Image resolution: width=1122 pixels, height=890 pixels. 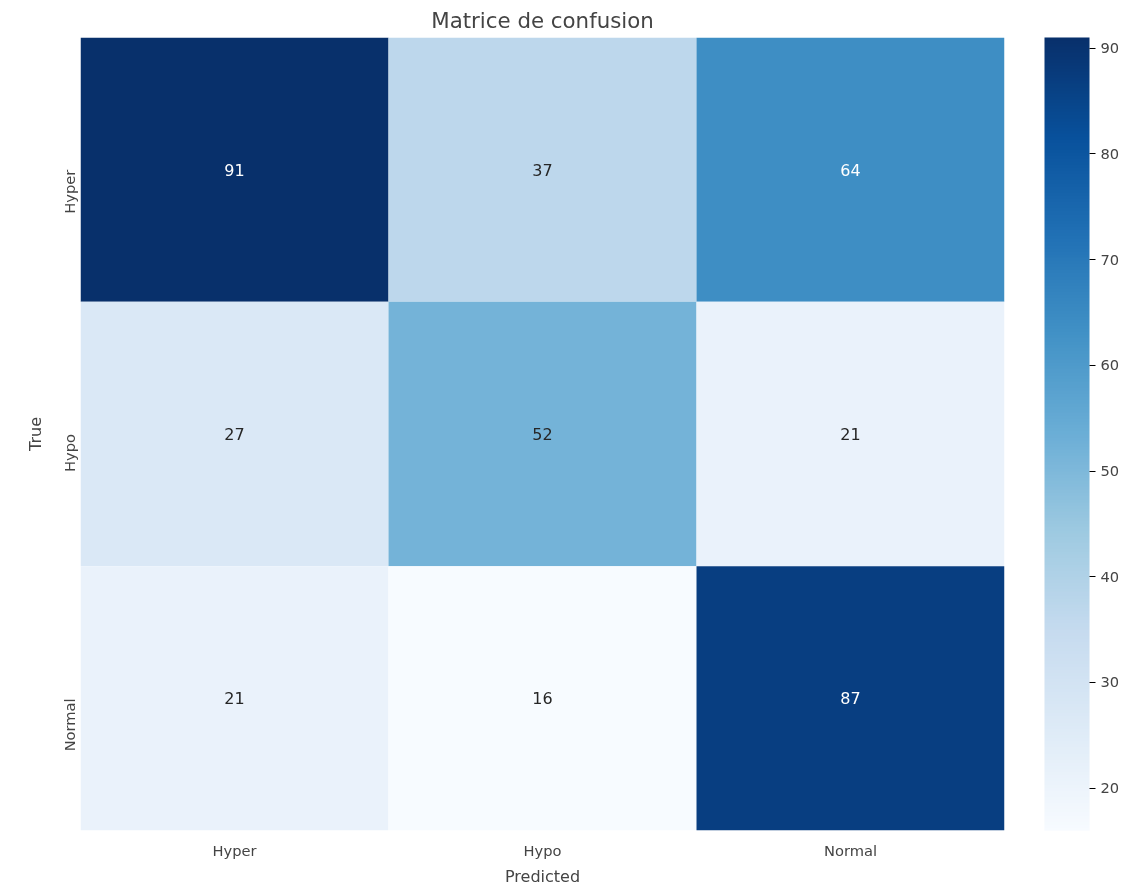 What do you see at coordinates (1110, 788) in the screenshot?
I see `color-bar-label: 20` at bounding box center [1110, 788].